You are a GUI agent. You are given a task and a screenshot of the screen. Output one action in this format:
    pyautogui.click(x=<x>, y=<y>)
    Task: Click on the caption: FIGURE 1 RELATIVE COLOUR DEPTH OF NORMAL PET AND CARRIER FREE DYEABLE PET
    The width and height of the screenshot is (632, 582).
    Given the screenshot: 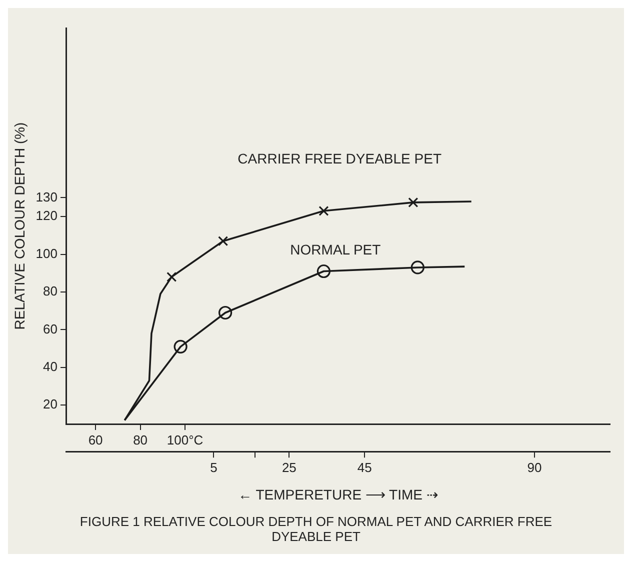 What is the action you would take?
    pyautogui.click(x=316, y=529)
    